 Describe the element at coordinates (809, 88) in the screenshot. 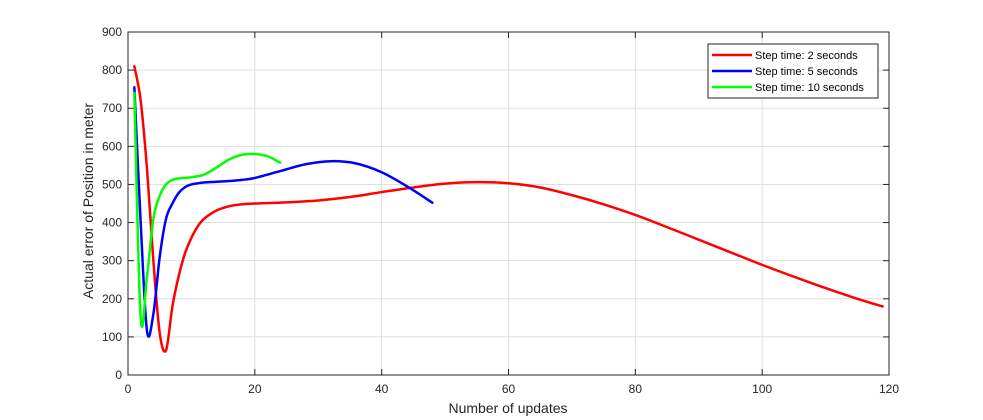

I see `legend-label: Step time: 10 seconds` at that location.